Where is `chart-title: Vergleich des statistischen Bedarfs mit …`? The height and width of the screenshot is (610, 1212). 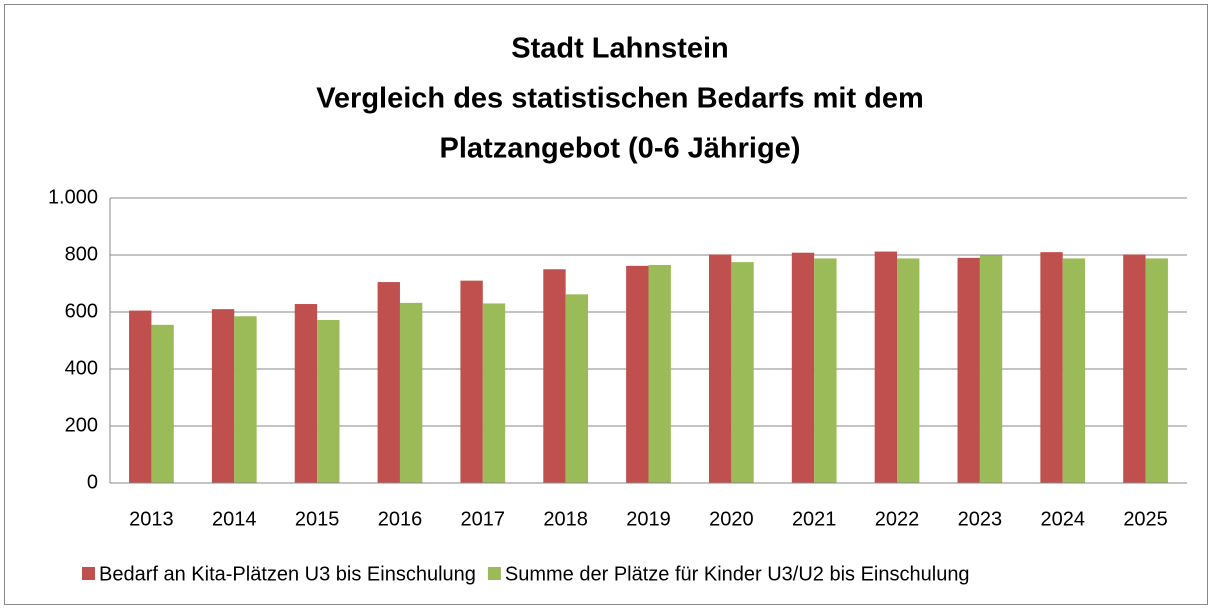
chart-title: Vergleich des statistischen Bedarfs mit … is located at coordinates (620, 99).